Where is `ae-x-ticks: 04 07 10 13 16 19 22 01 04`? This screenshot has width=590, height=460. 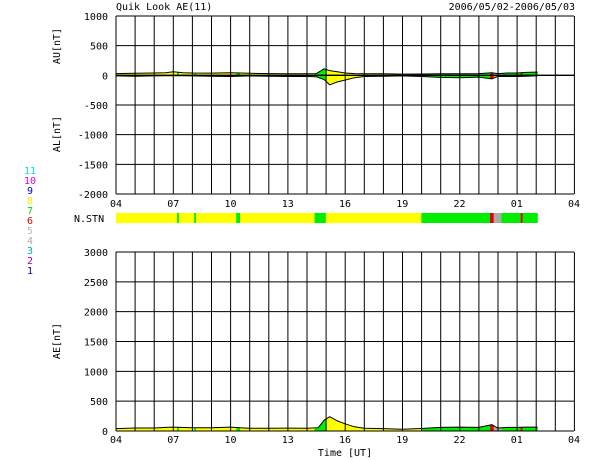 ae-x-ticks: 04 07 10 13 16 19 22 01 04 is located at coordinates (345, 440).